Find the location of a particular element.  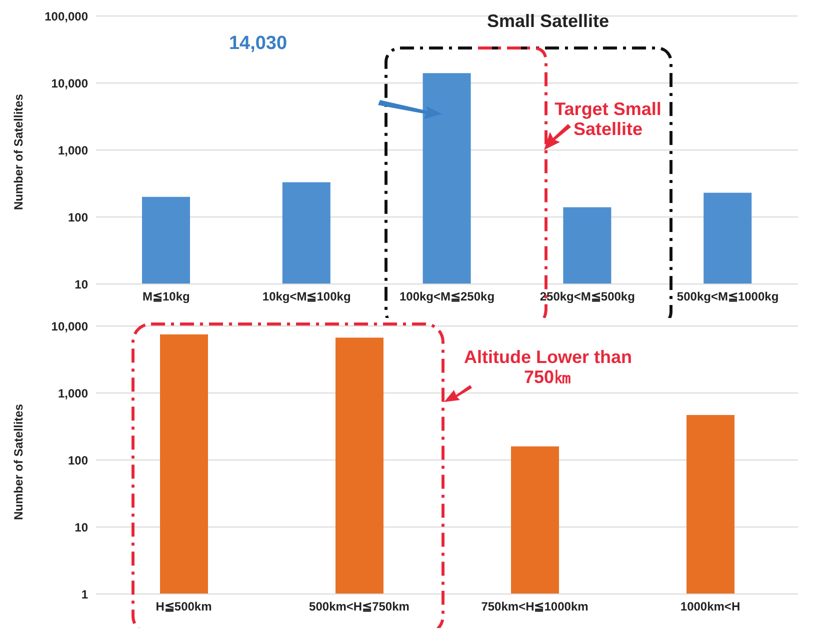

annotation: Altitude Lower than 750㎞ is located at coordinates (548, 367).